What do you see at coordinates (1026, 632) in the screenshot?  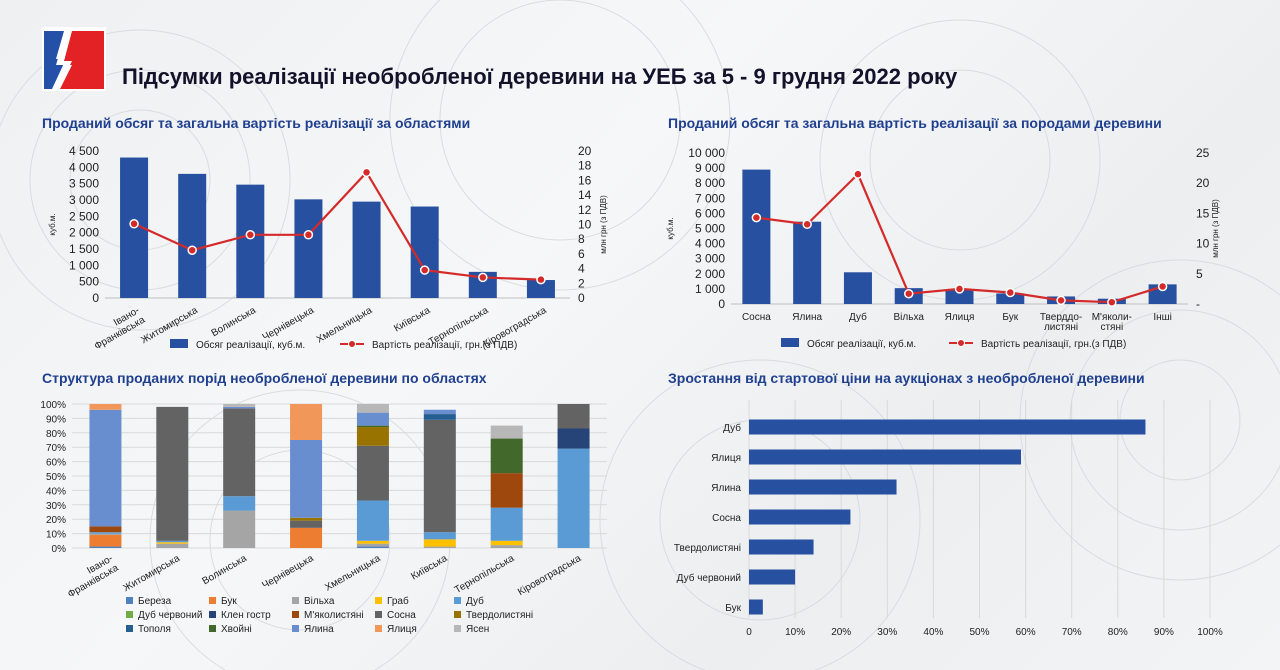 I see `x-tick-label: 60%` at bounding box center [1026, 632].